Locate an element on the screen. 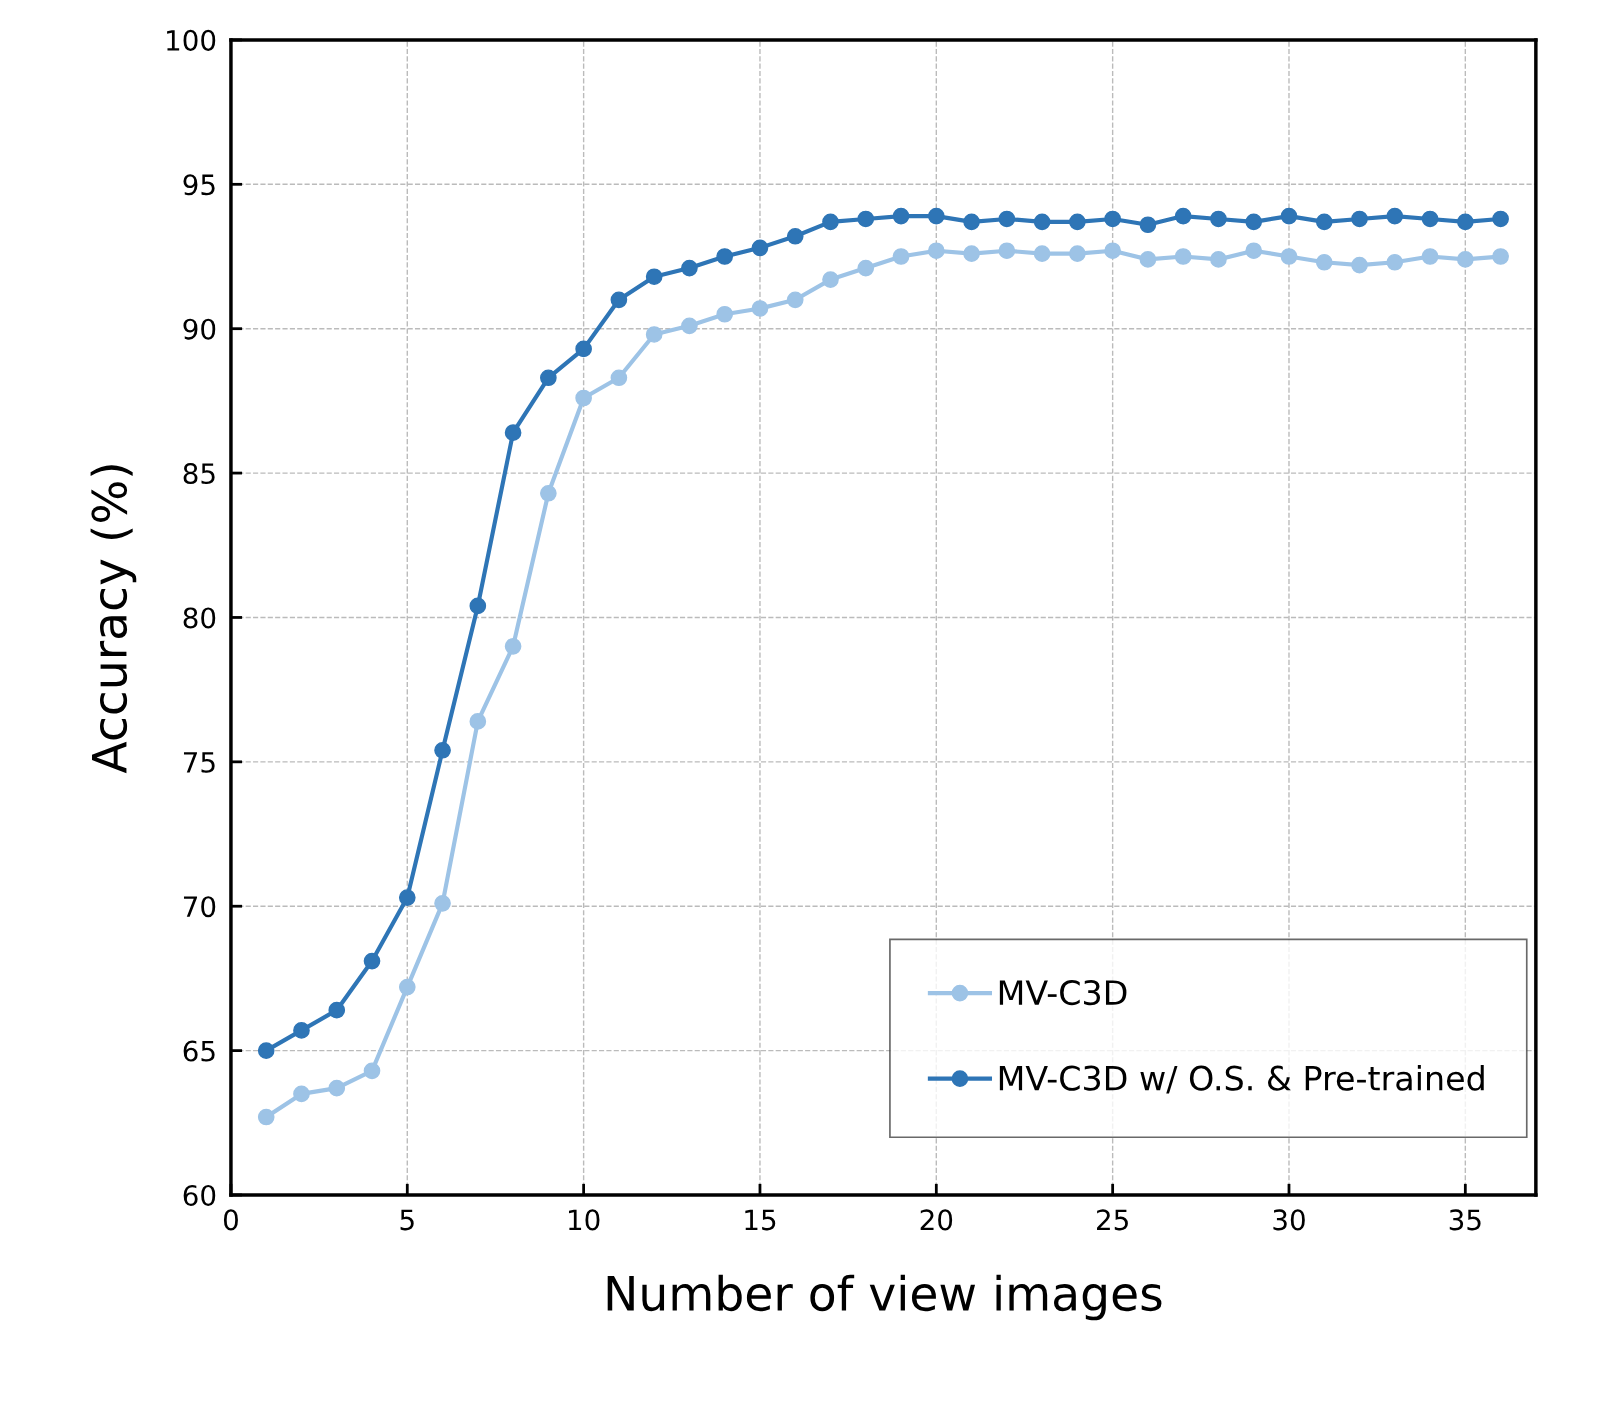 The image size is (1615, 1426). x-tick-label: 20 is located at coordinates (936, 1220).